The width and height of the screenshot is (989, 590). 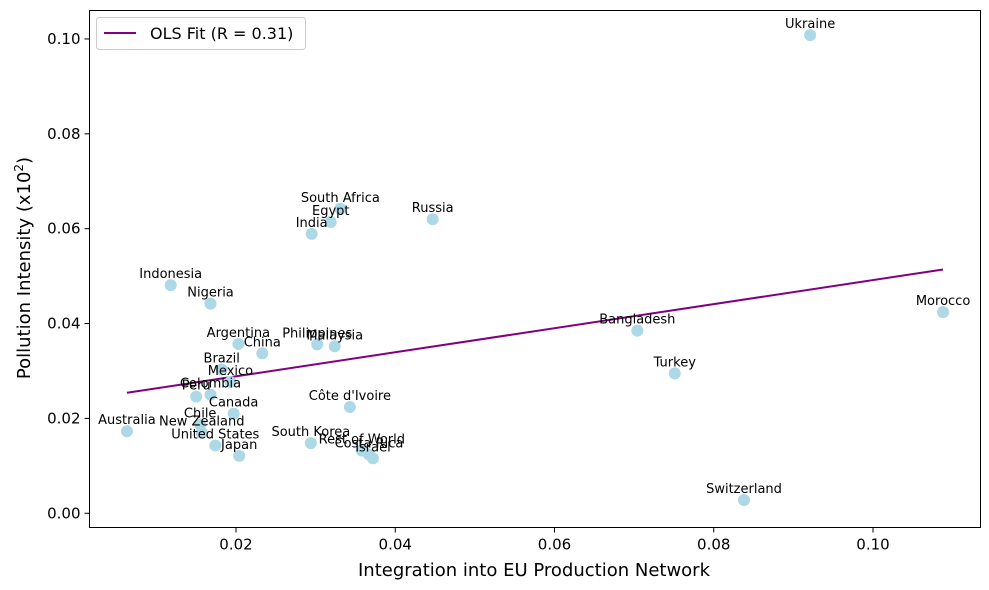 What do you see at coordinates (24, 275) in the screenshot?
I see `y-axis-title-main: Pollution Intensity (x10` at bounding box center [24, 275].